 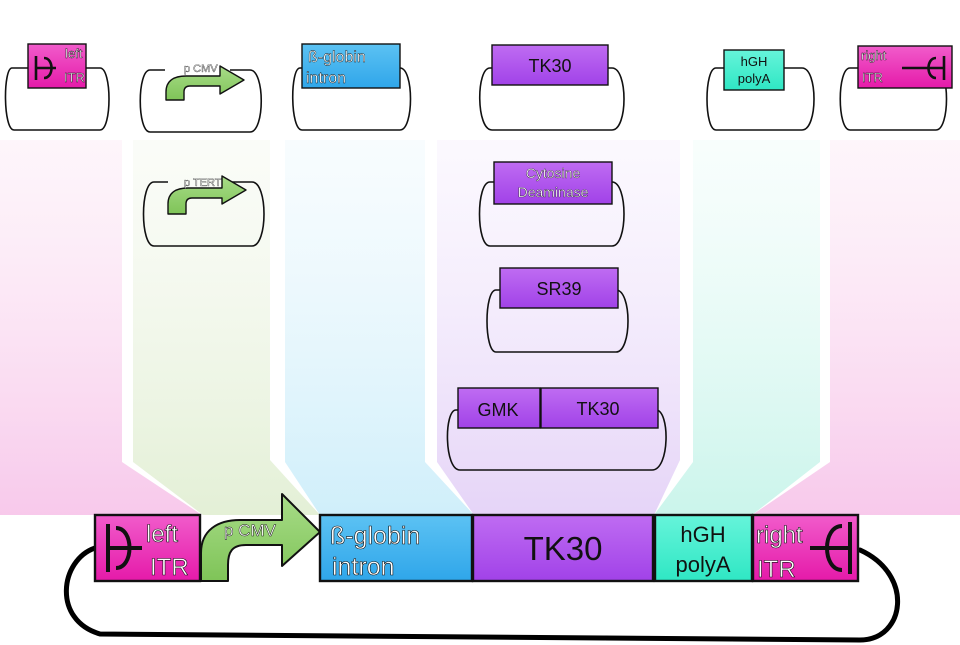 What do you see at coordinates (754, 78) in the screenshot?
I see `top-polya-label-2: polyA` at bounding box center [754, 78].